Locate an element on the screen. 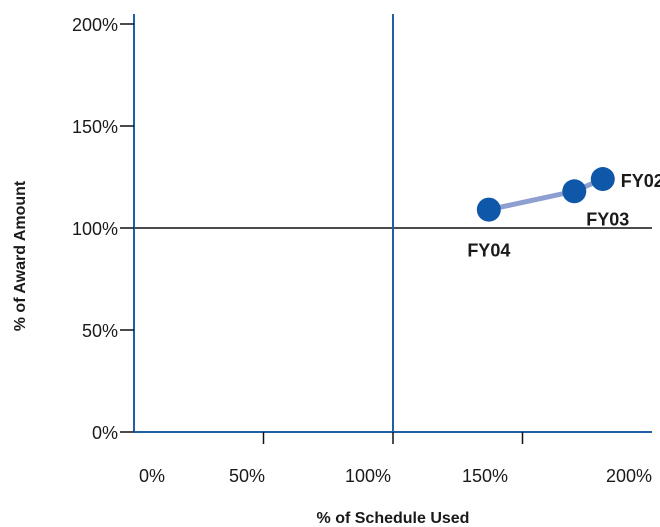 The height and width of the screenshot is (527, 660). data-point-label: FY04 is located at coordinates (488, 251).